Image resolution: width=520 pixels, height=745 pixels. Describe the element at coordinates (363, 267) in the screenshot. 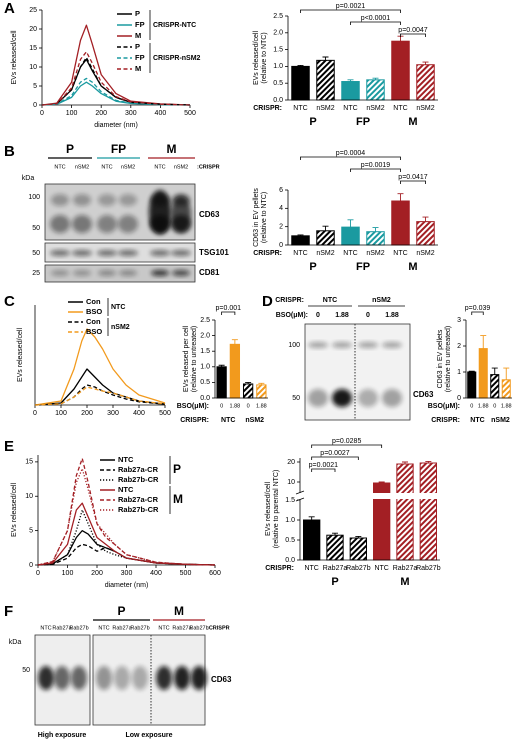

I see `group-label: FP` at that location.